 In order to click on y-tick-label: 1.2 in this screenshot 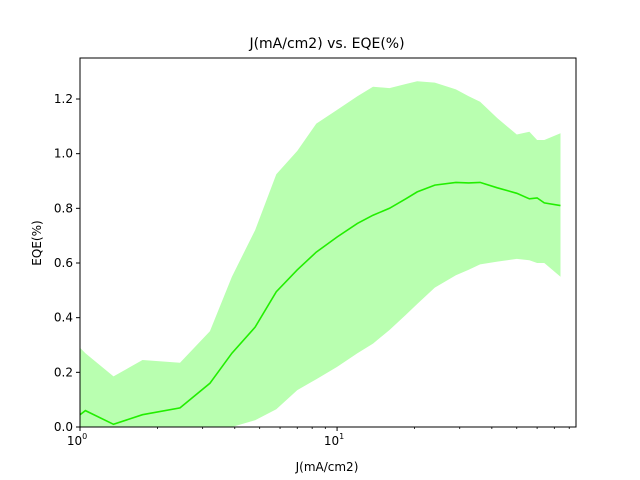, I will do `click(63, 99)`.